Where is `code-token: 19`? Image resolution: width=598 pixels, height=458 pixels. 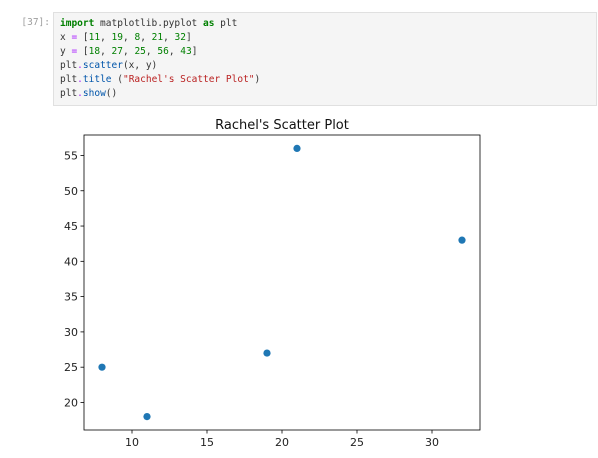
code-token: 19 is located at coordinates (117, 38).